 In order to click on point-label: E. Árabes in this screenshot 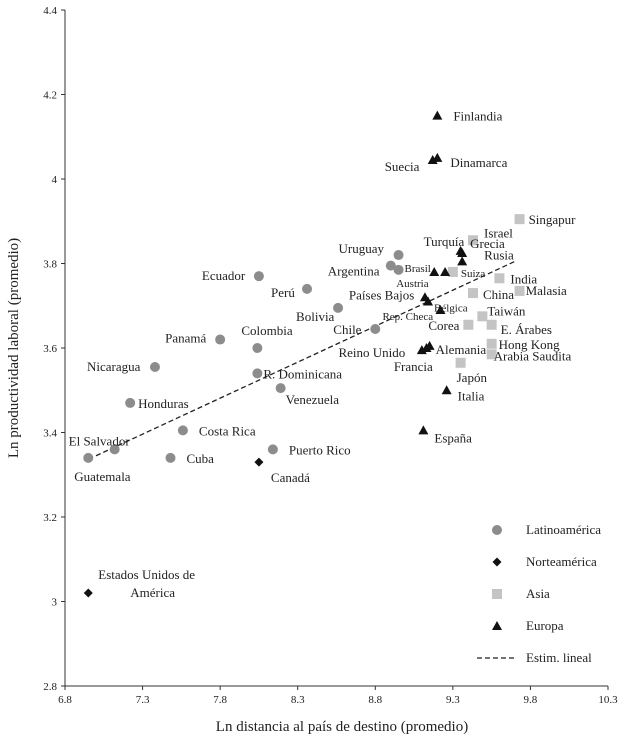, I will do `click(526, 329)`.